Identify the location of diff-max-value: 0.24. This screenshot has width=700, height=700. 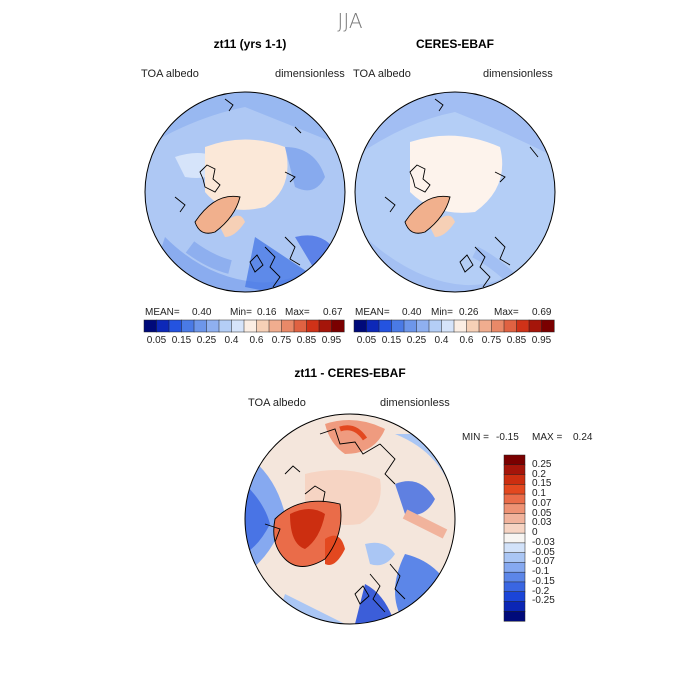
(583, 437).